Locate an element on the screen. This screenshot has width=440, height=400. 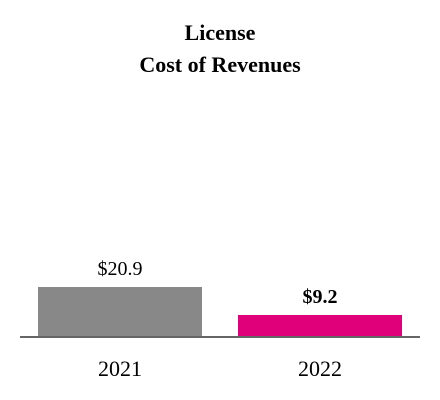
chart-title-line-2: Cost of Revenues is located at coordinates (220, 64).